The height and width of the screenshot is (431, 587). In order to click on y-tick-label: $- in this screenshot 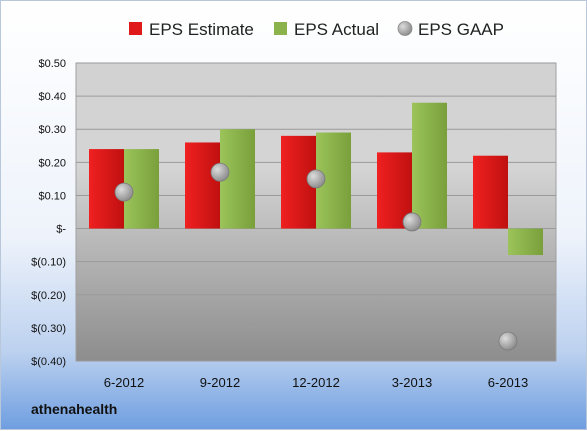, I will do `click(61, 230)`.